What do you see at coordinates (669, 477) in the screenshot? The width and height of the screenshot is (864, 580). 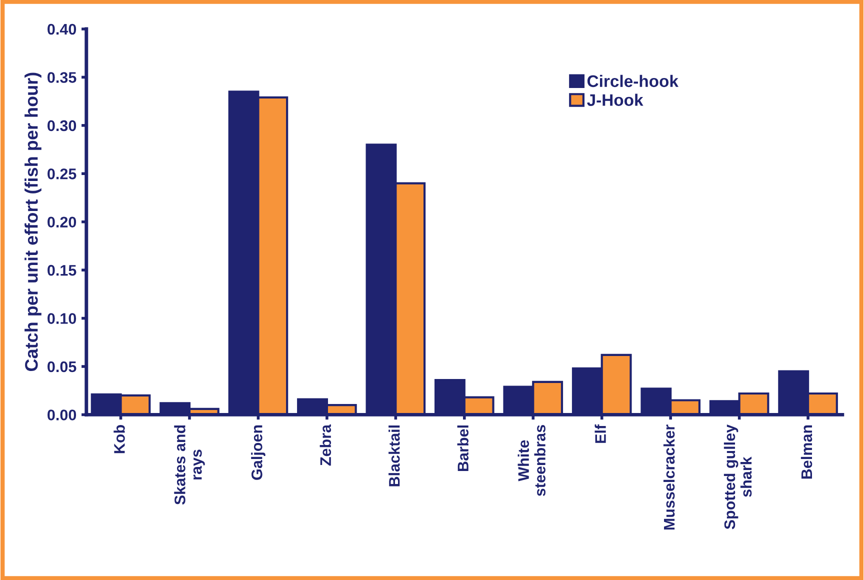 I see `x-tick-label: Musselcracker` at bounding box center [669, 477].